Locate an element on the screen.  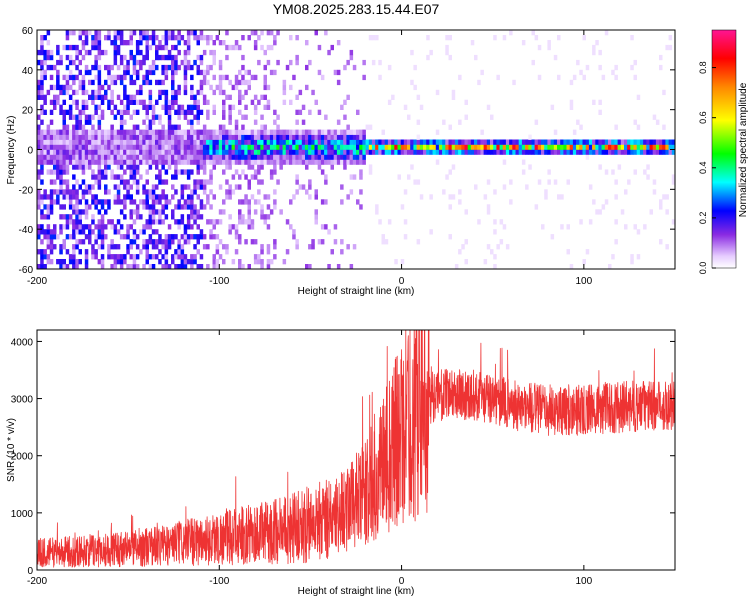
spectrogram-x-label: Height of straight line (km) is located at coordinates (356, 291).